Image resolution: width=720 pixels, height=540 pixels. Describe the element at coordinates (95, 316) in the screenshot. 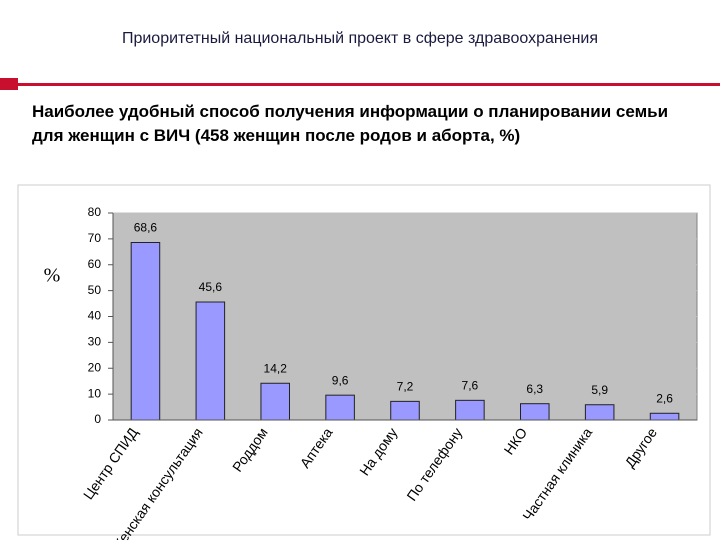

I see `y-tick-label: 40` at that location.